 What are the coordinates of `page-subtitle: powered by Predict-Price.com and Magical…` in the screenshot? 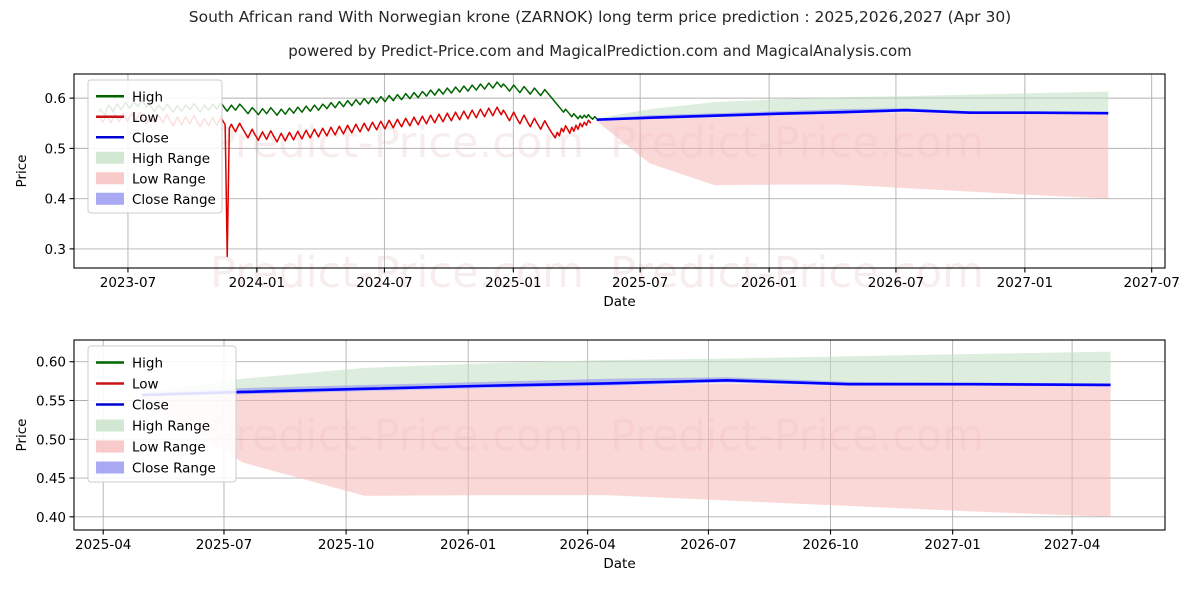 It's located at (600, 51).